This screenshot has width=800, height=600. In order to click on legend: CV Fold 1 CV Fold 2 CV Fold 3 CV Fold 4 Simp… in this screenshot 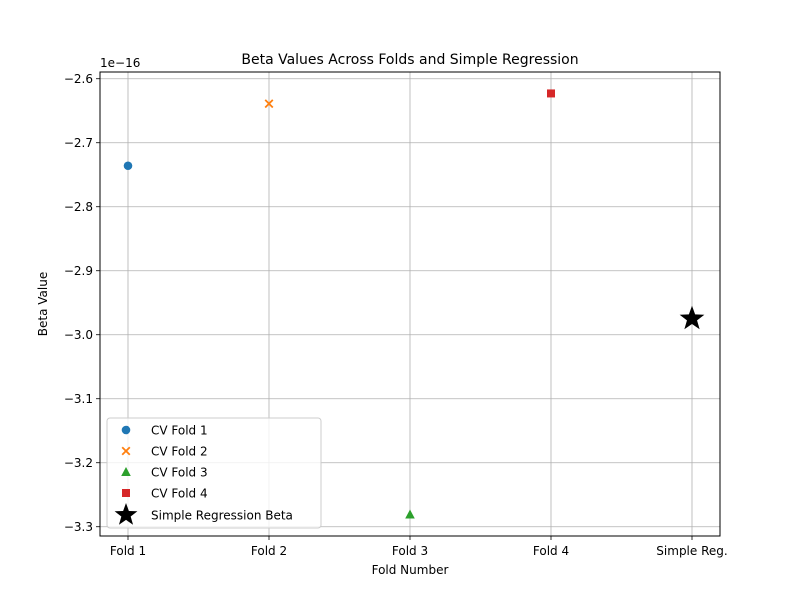, I will do `click(214, 473)`.